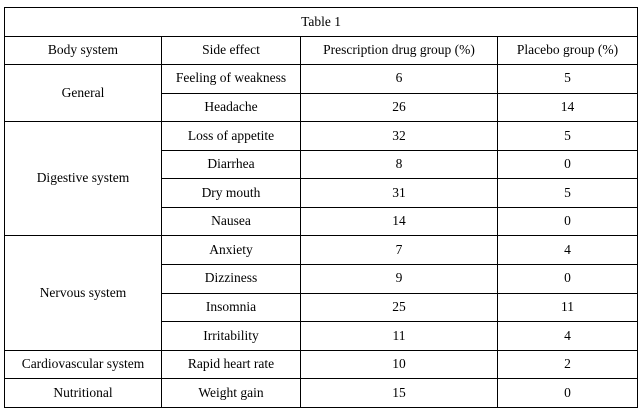  What do you see at coordinates (231, 393) in the screenshot?
I see `side-effect-cell: Weight gain` at bounding box center [231, 393].